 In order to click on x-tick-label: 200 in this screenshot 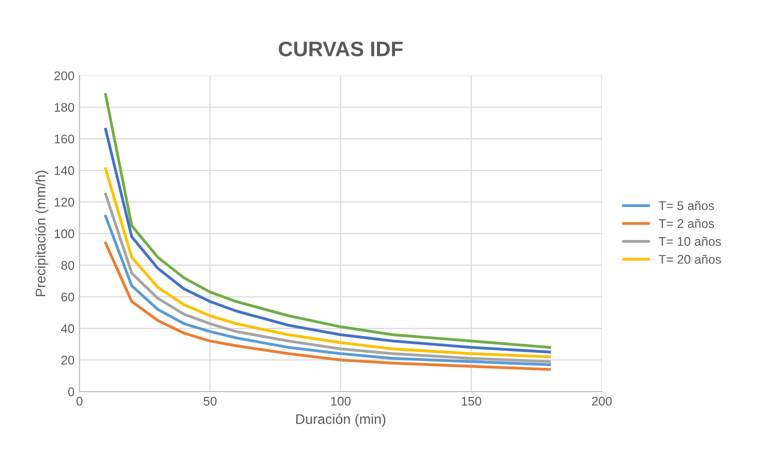, I will do `click(602, 401)`.